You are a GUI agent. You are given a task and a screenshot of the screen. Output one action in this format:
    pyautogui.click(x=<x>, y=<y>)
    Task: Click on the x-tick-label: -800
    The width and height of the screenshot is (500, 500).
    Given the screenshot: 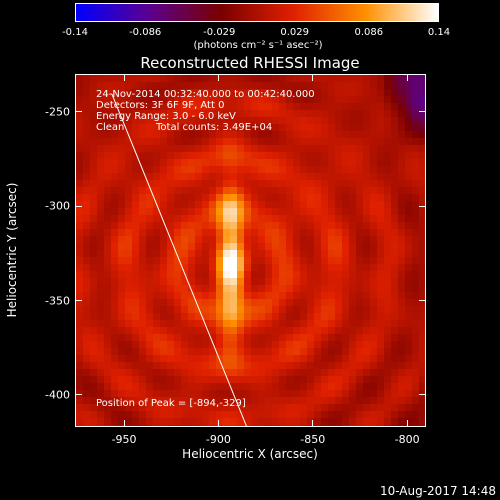 What is the action you would take?
    pyautogui.click(x=407, y=439)
    